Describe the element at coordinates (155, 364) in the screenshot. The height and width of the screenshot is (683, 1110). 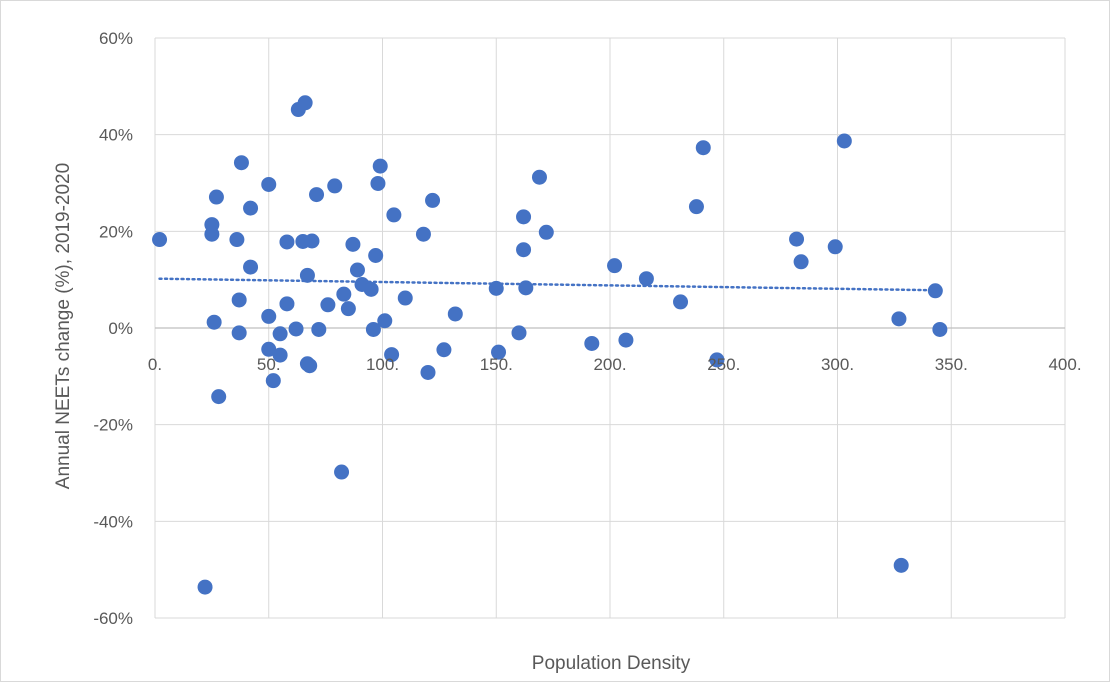
I see `x-tick-label: 0.` at that location.